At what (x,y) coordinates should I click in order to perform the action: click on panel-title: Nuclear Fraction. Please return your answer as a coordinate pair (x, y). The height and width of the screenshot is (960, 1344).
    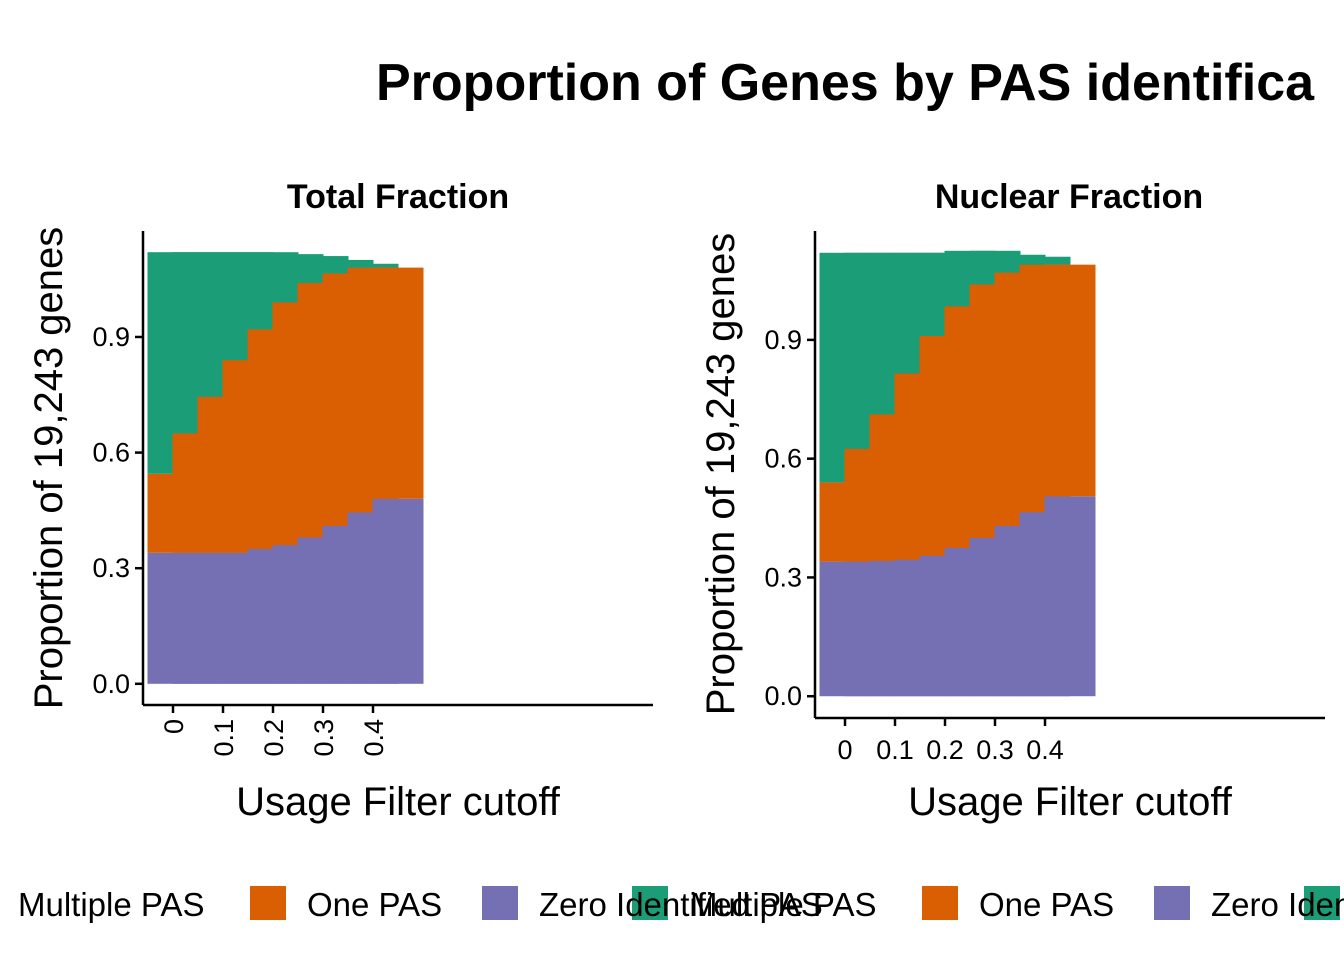
    Looking at the image, I should click on (1069, 197).